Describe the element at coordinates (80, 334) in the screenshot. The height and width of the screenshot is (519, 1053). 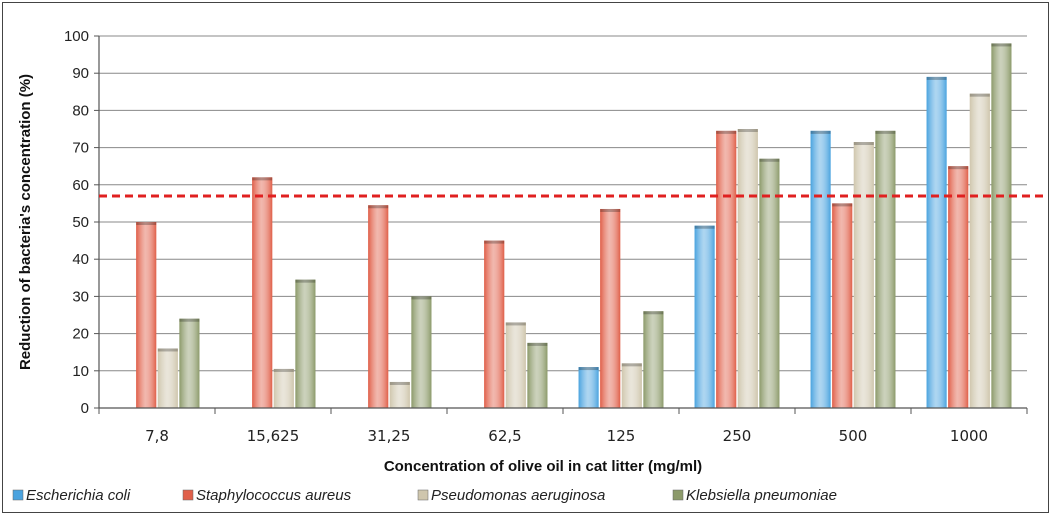
I see `y-tick-label: 20` at that location.